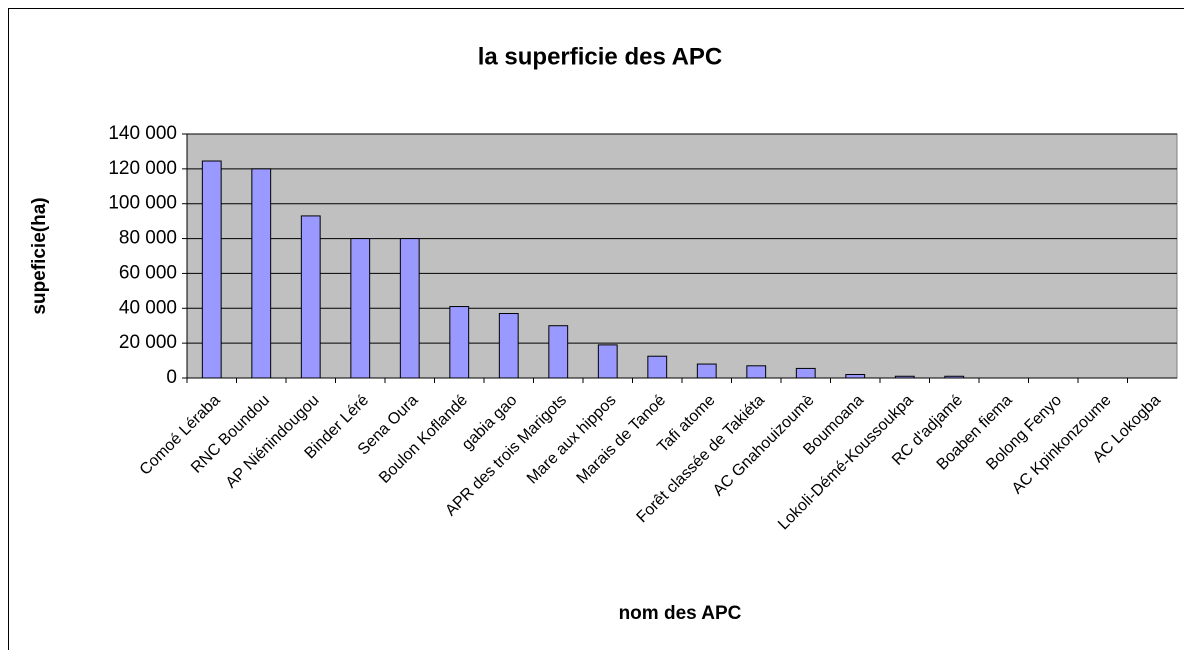 This screenshot has width=1184, height=650. I want to click on y-tick-label: 60 000, so click(148, 272).